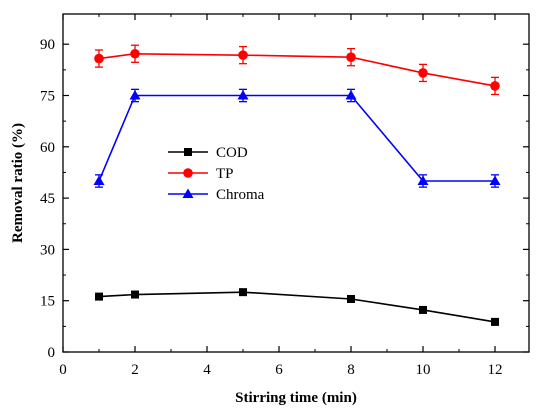 The image size is (550, 414). I want to click on y-tick-label: 30, so click(47, 250).